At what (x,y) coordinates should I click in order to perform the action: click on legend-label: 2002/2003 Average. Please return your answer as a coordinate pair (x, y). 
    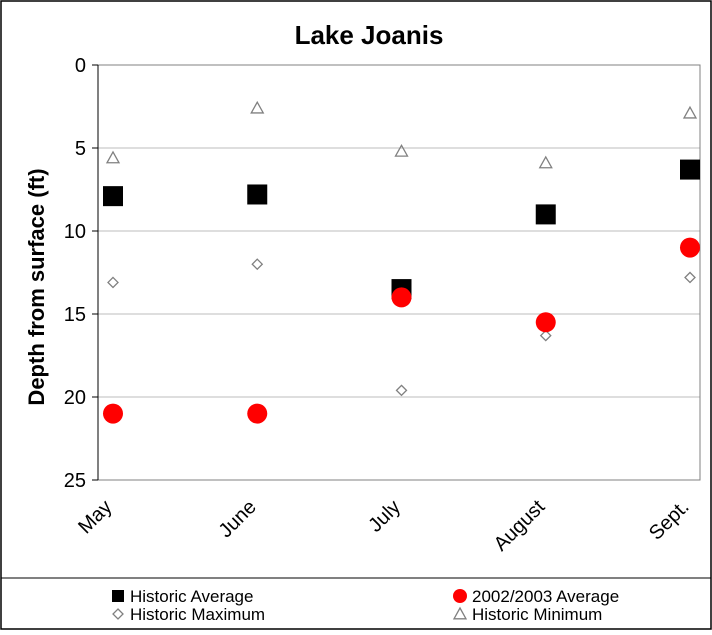
    Looking at the image, I should click on (545, 596).